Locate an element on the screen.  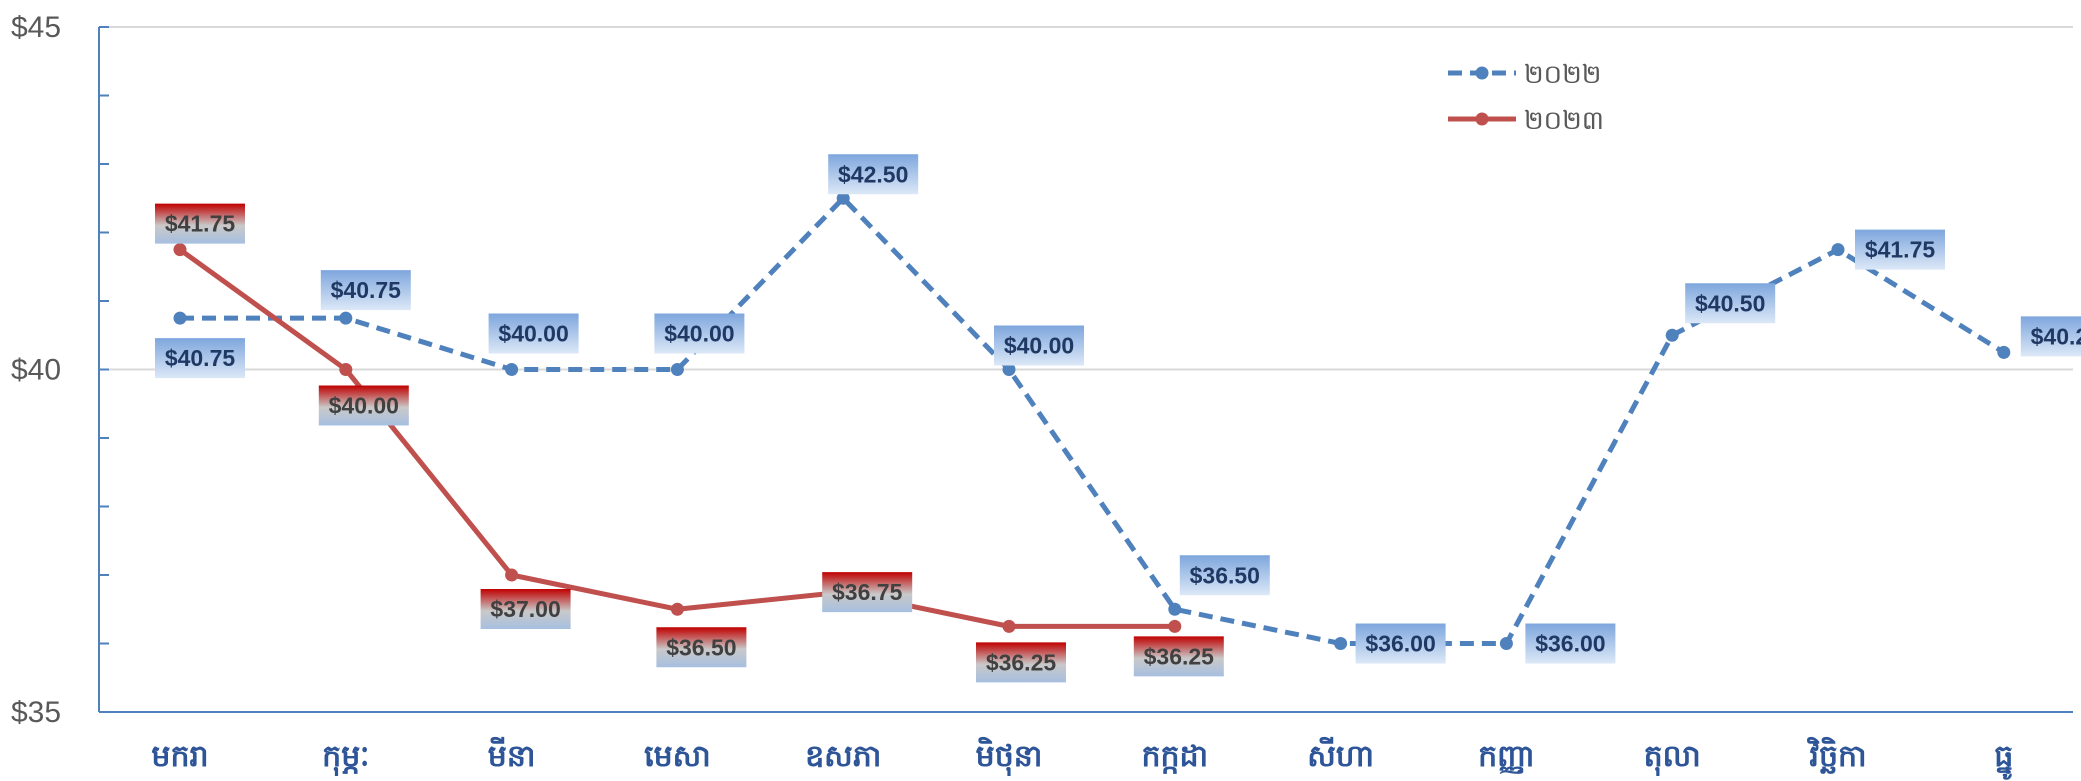
x-tick-label: មីនា is located at coordinates (512, 755).